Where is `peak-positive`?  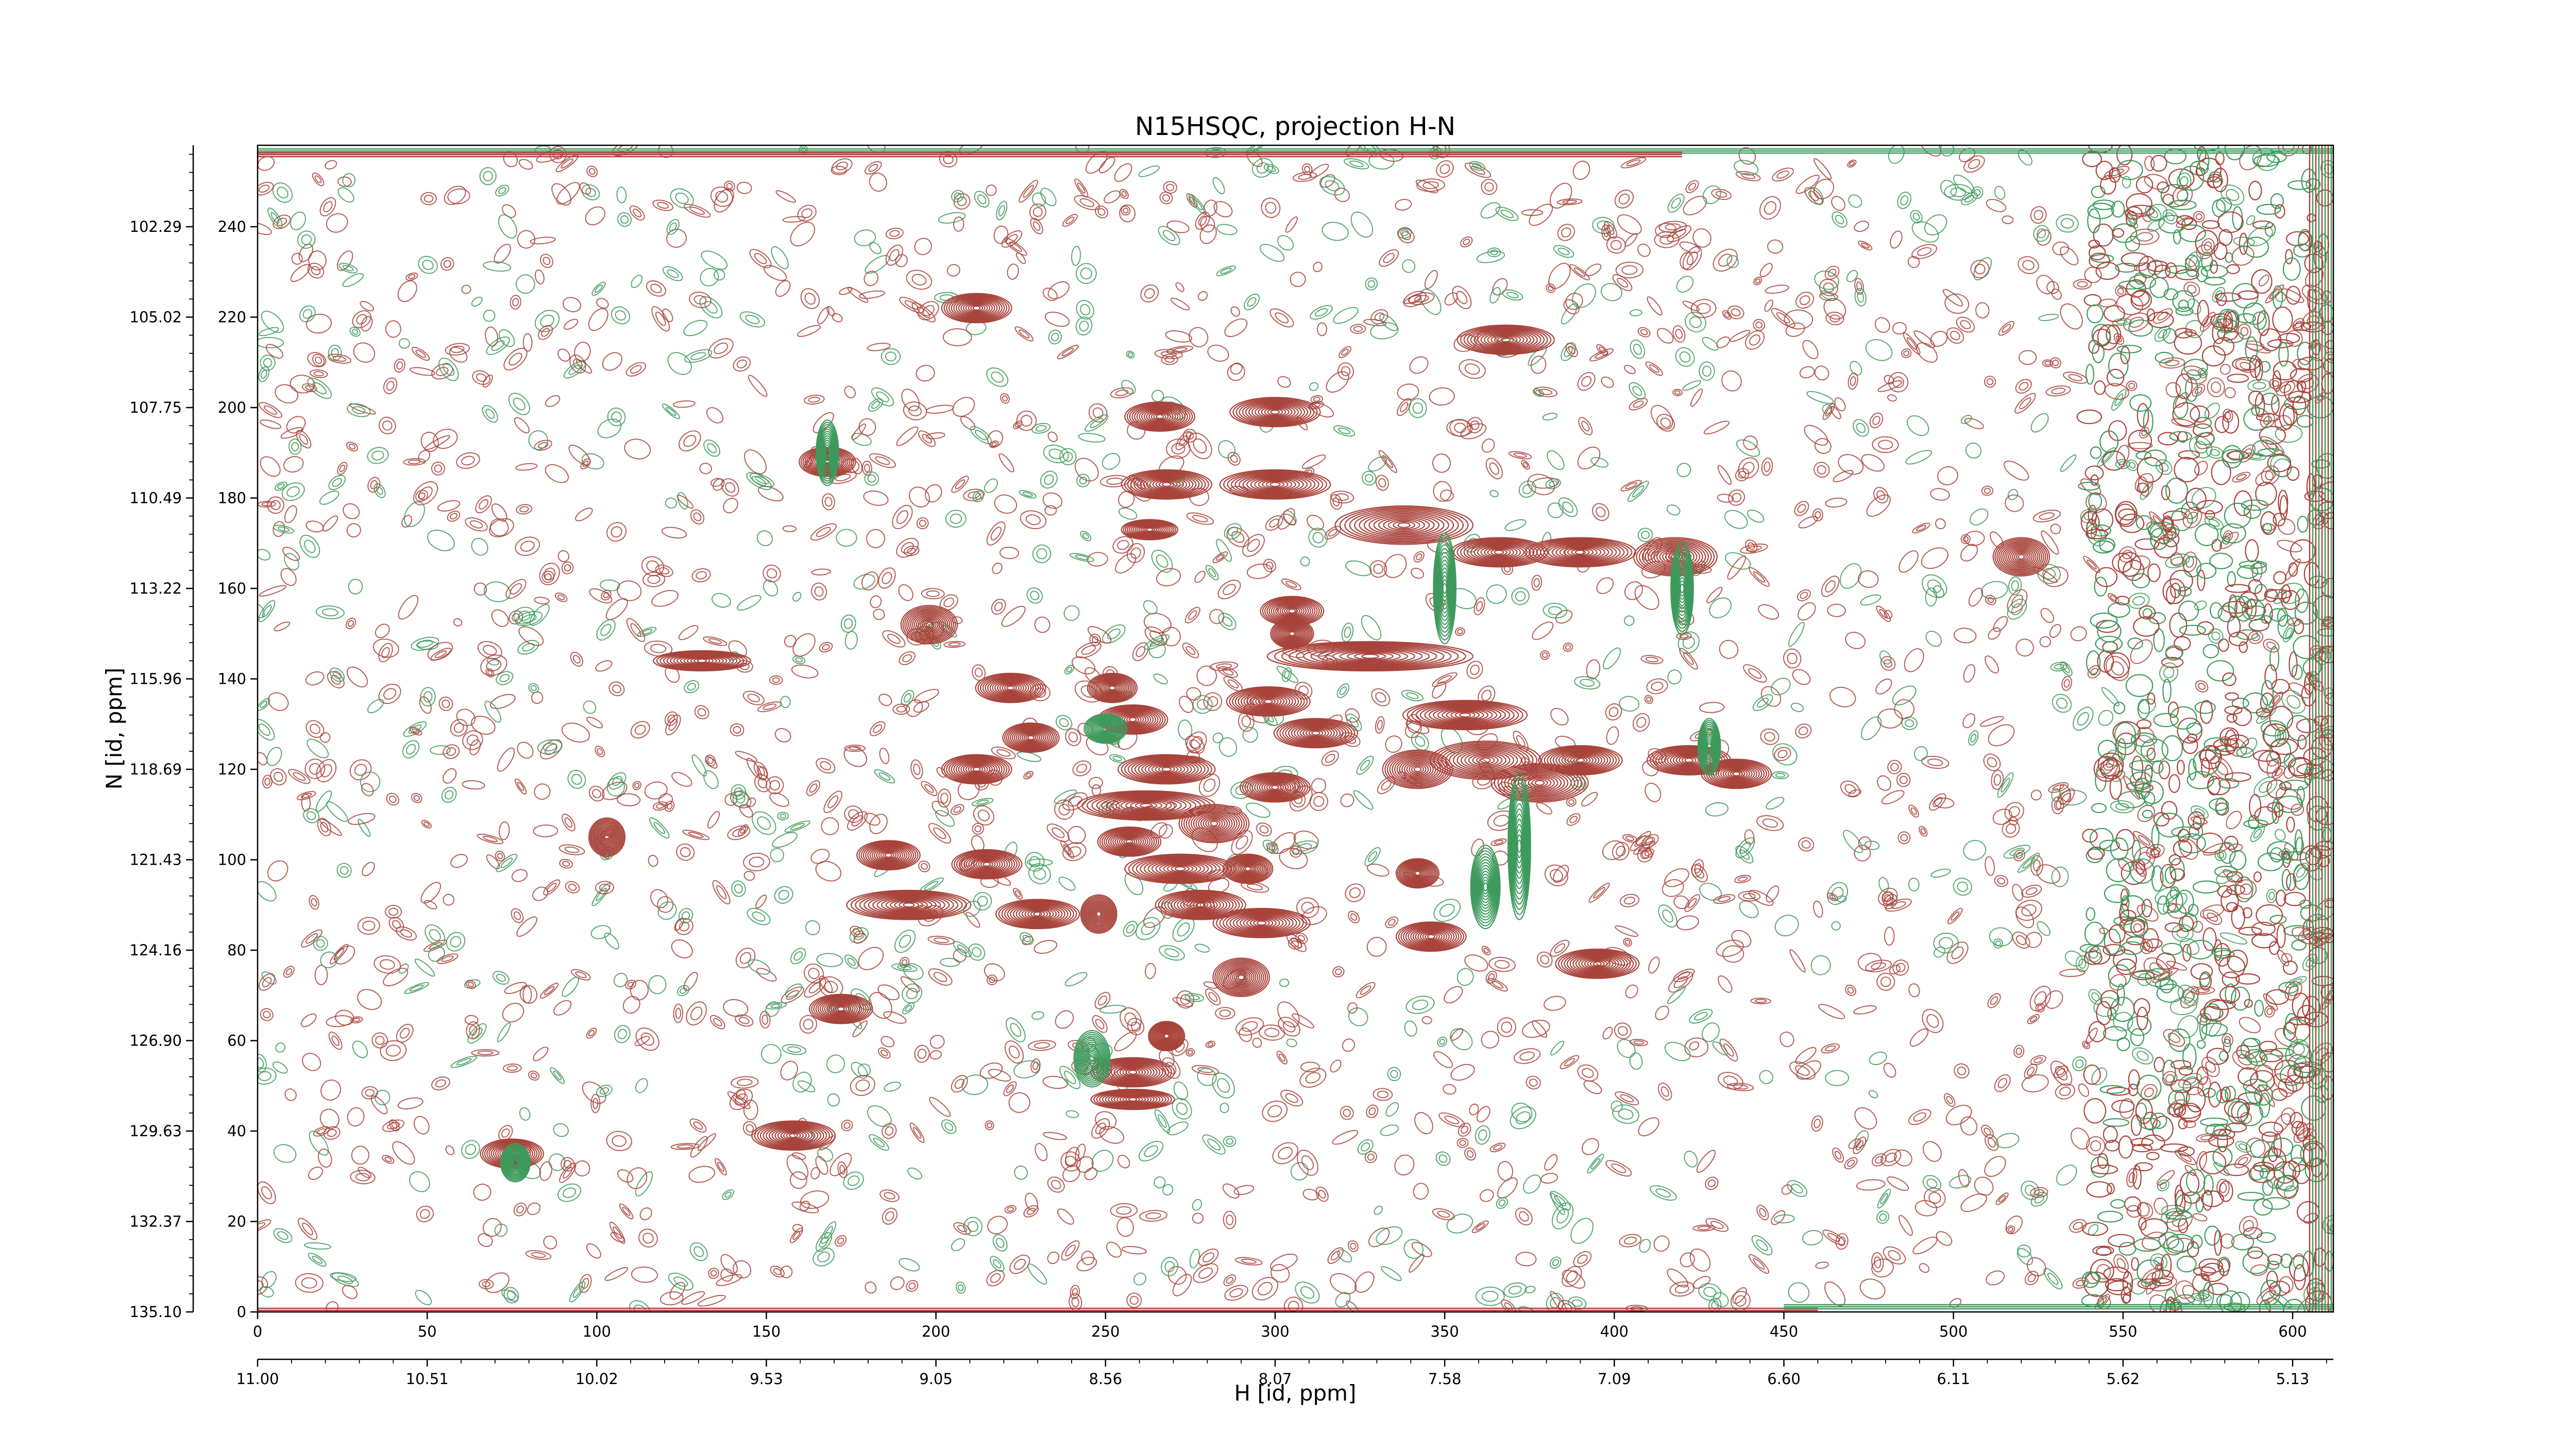 peak-positive is located at coordinates (889, 855).